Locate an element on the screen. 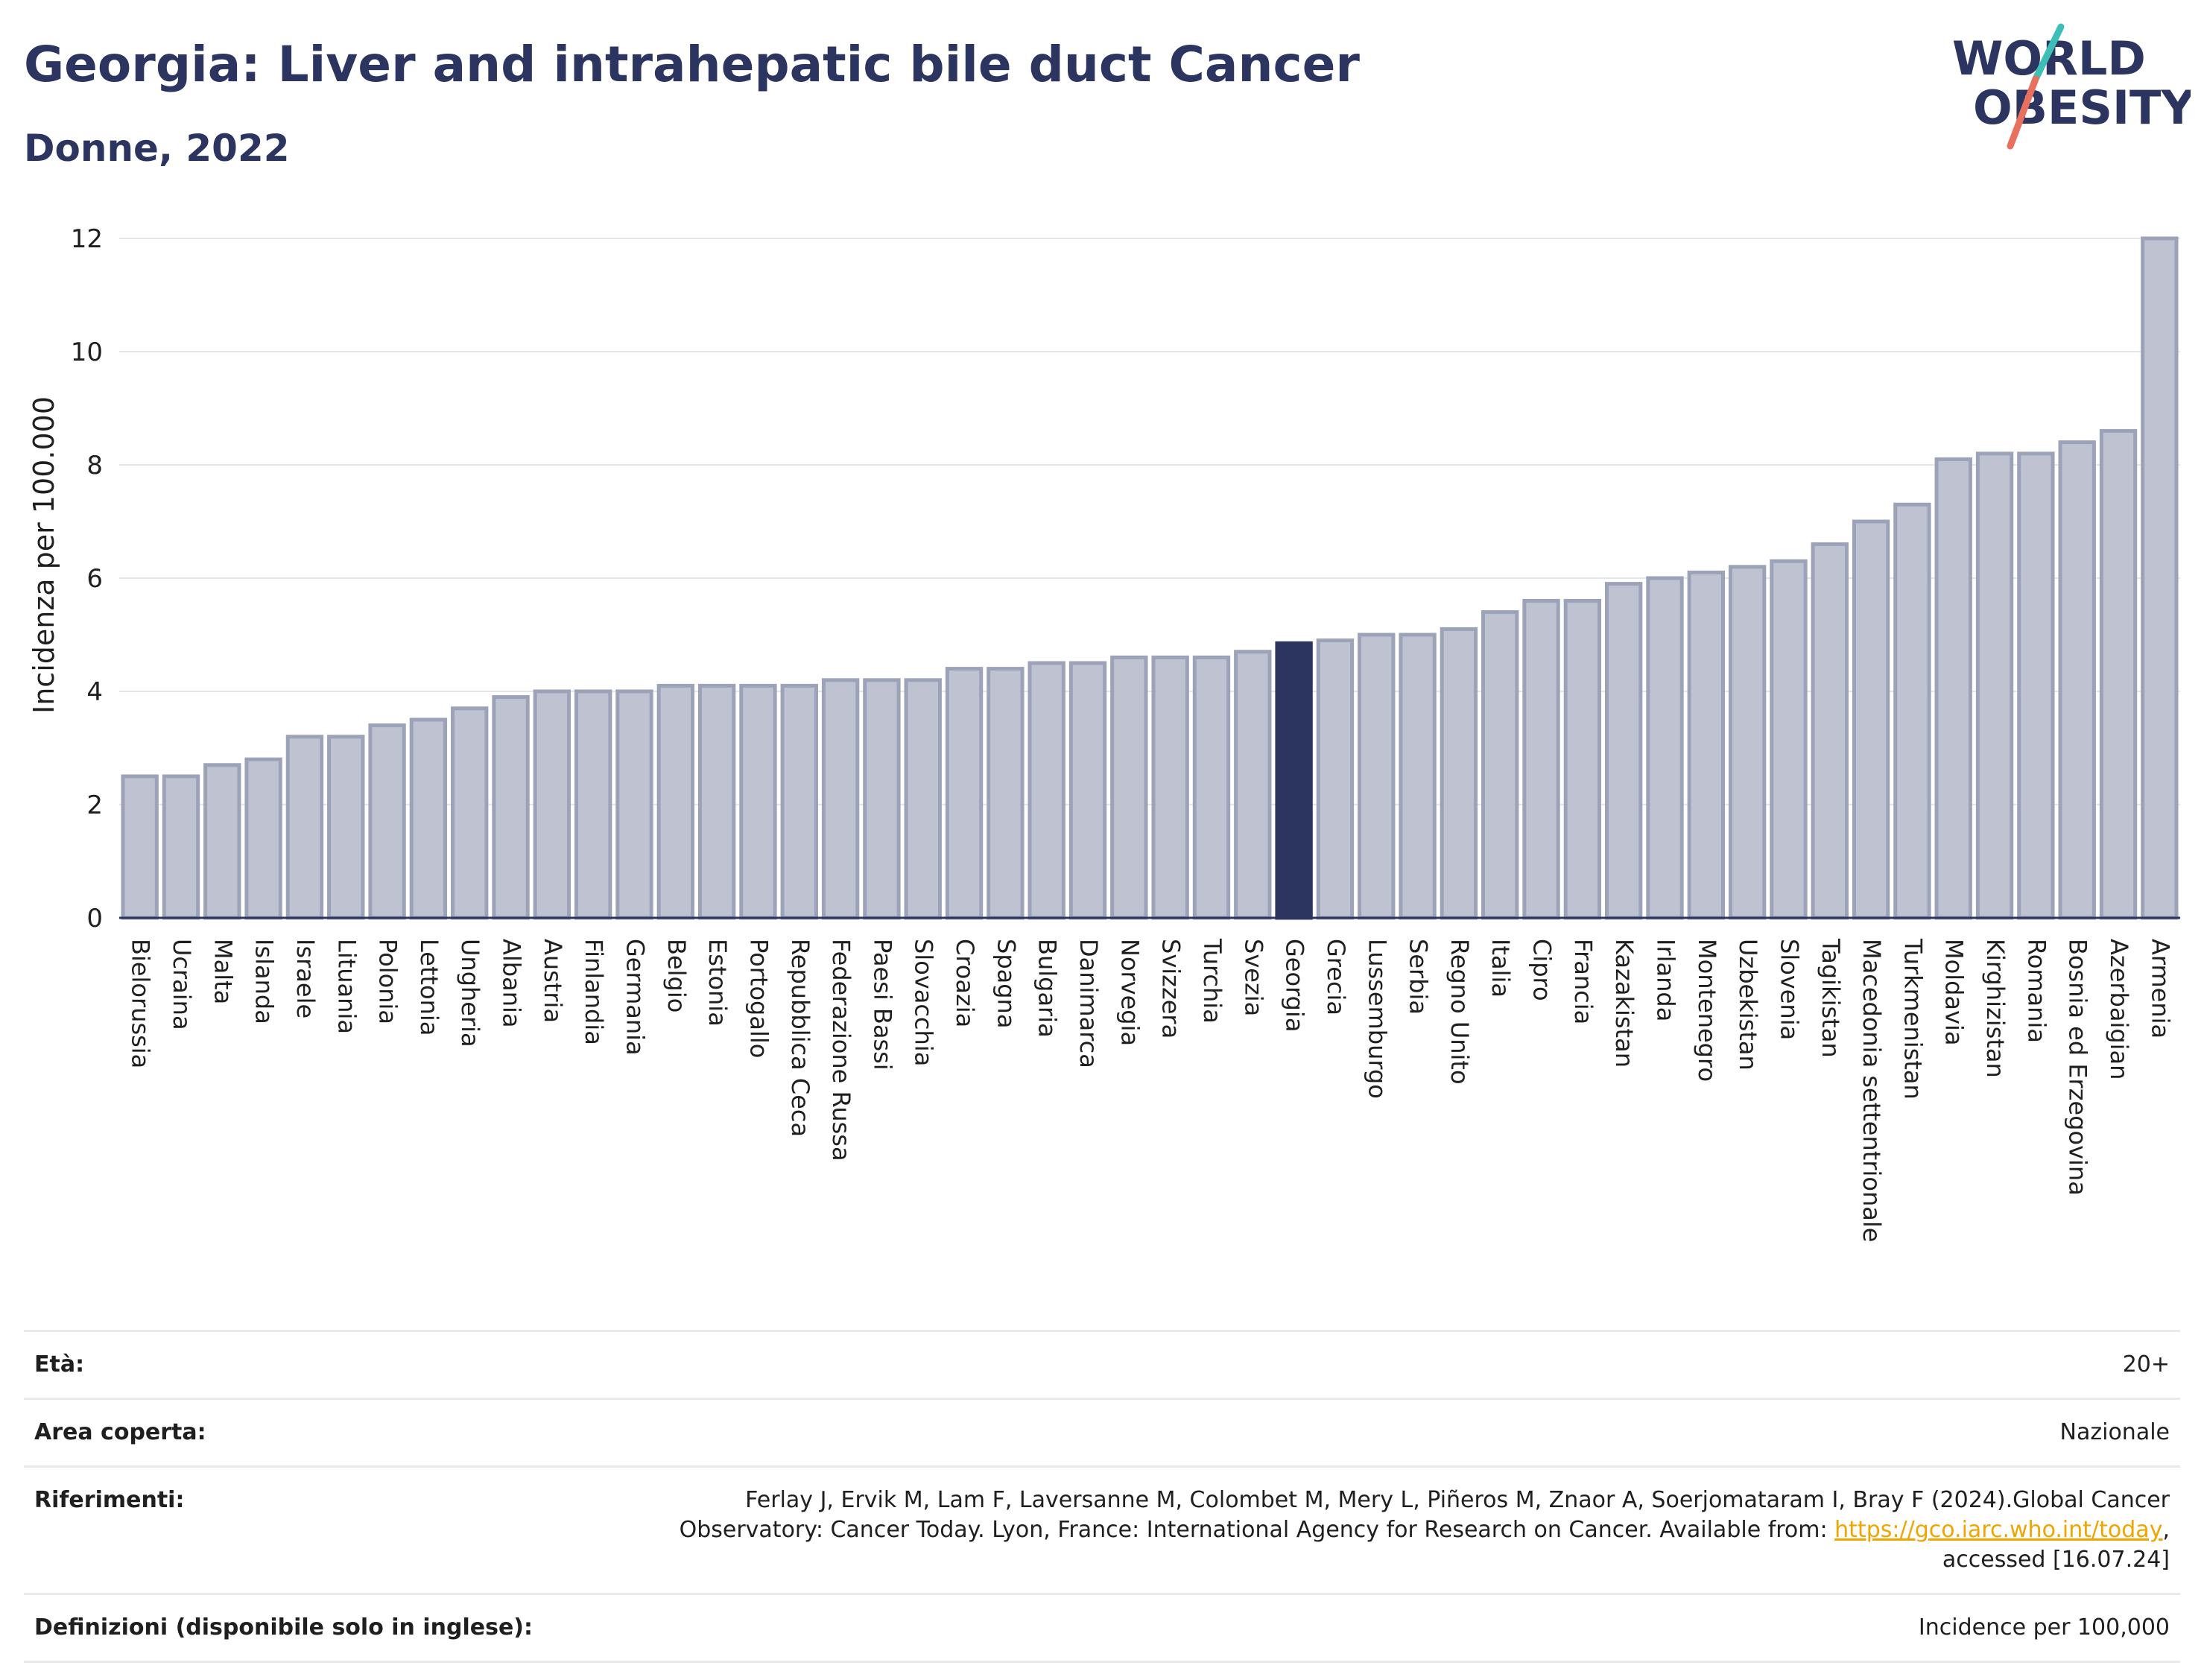  bar-cipro is located at coordinates (1541, 759).